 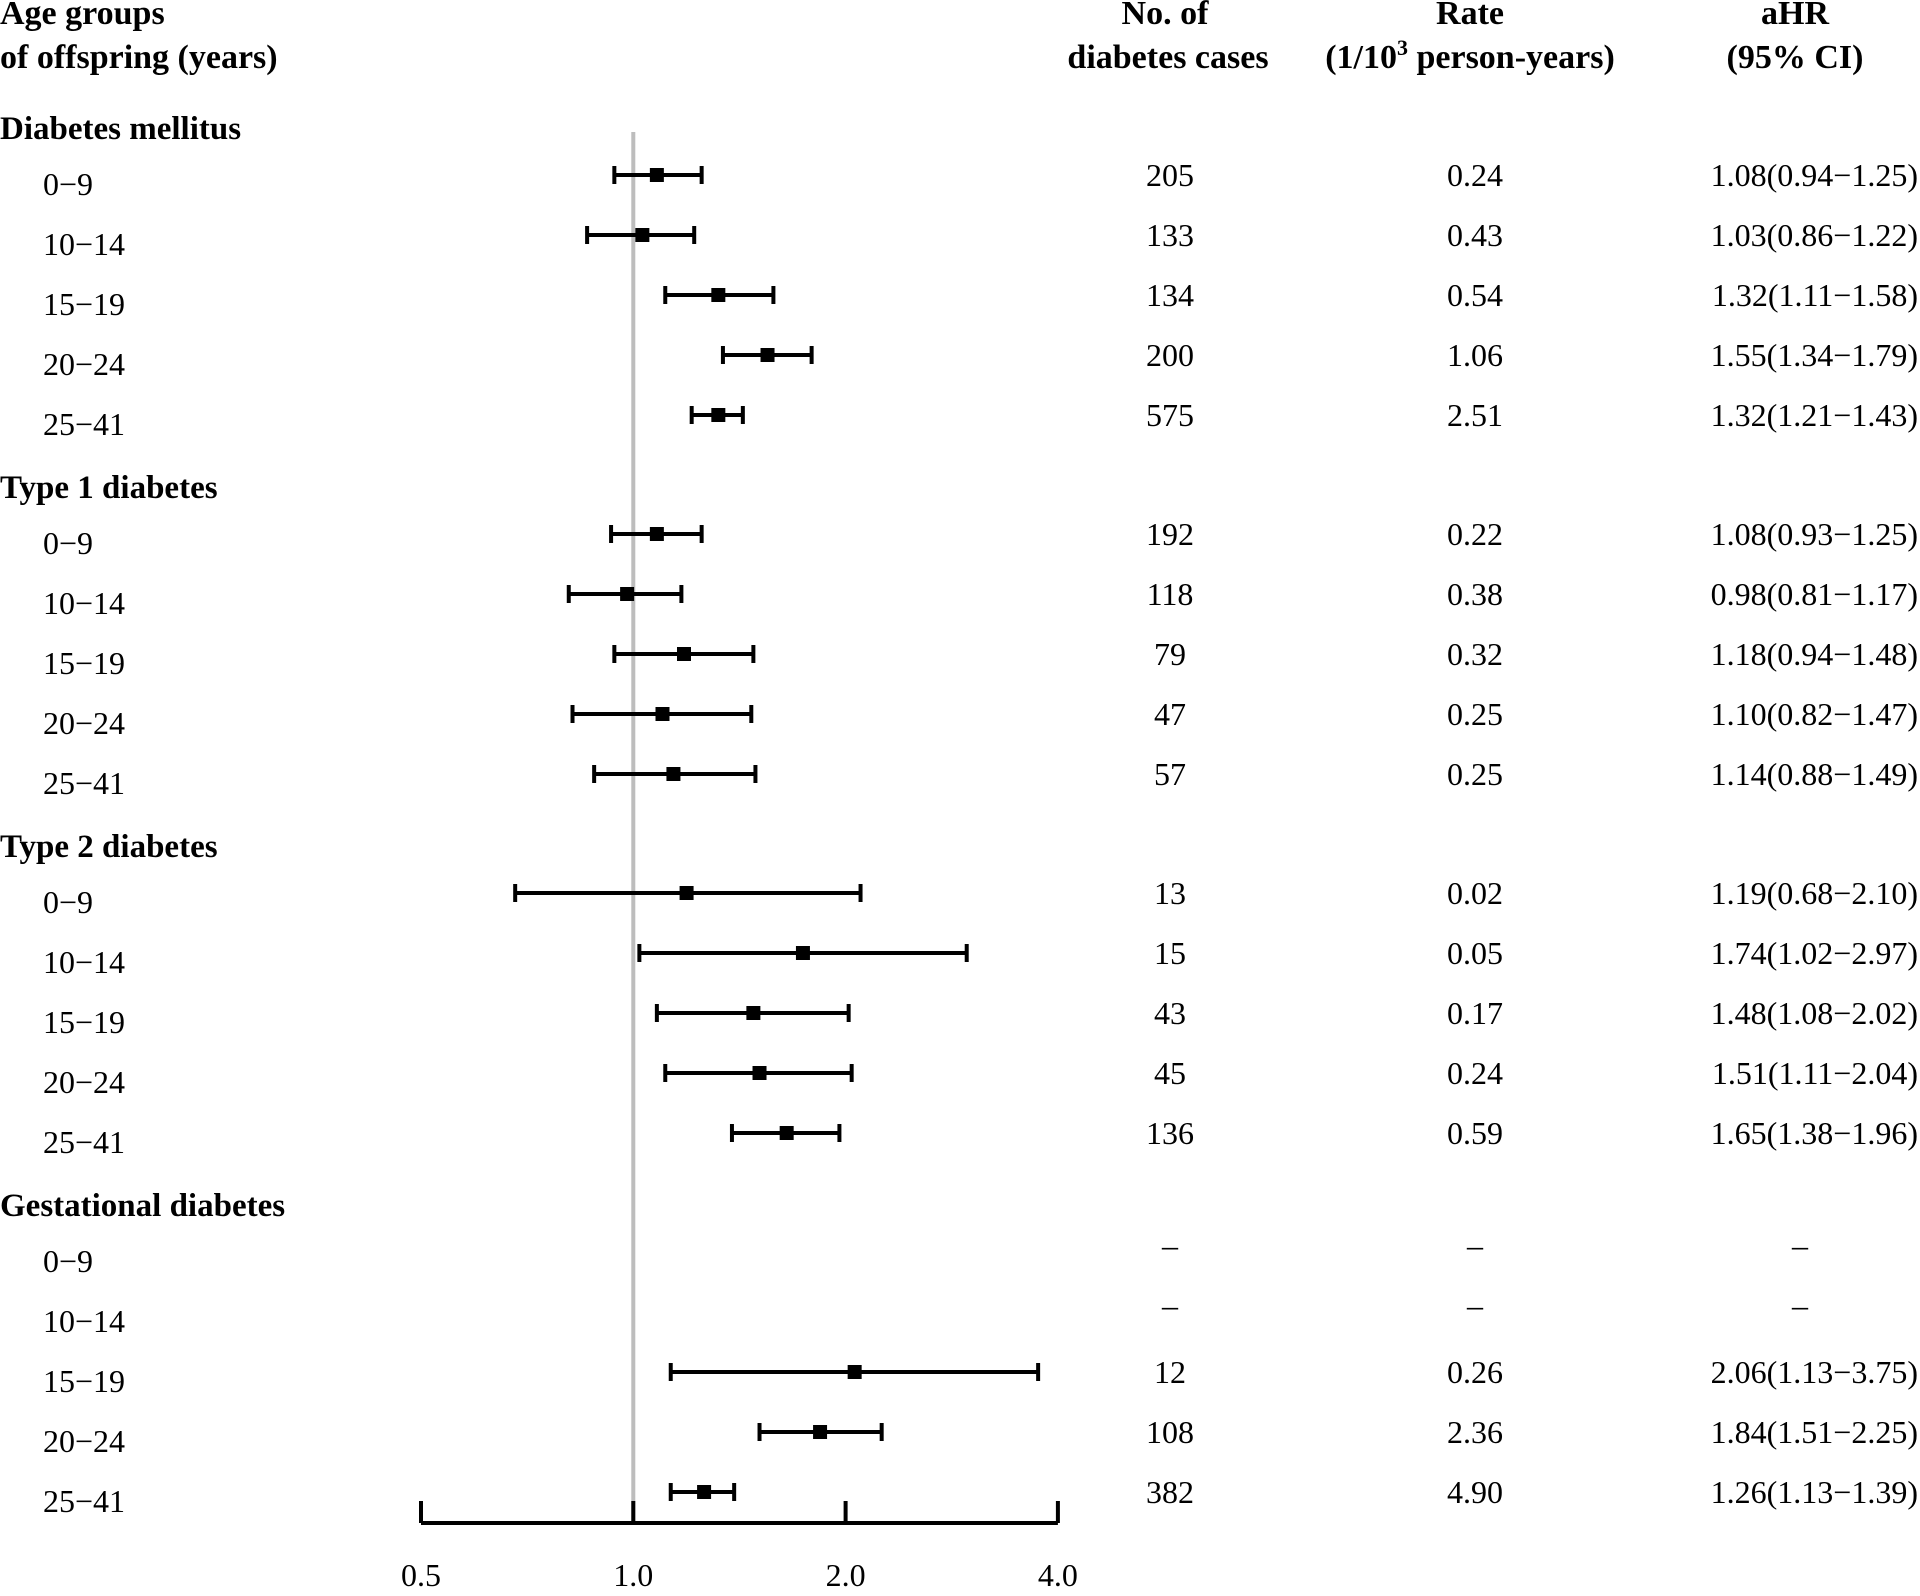 I want to click on table-row: 10−14 133 0.43 1.03(0.86−1.22), so click(x=980, y=239).